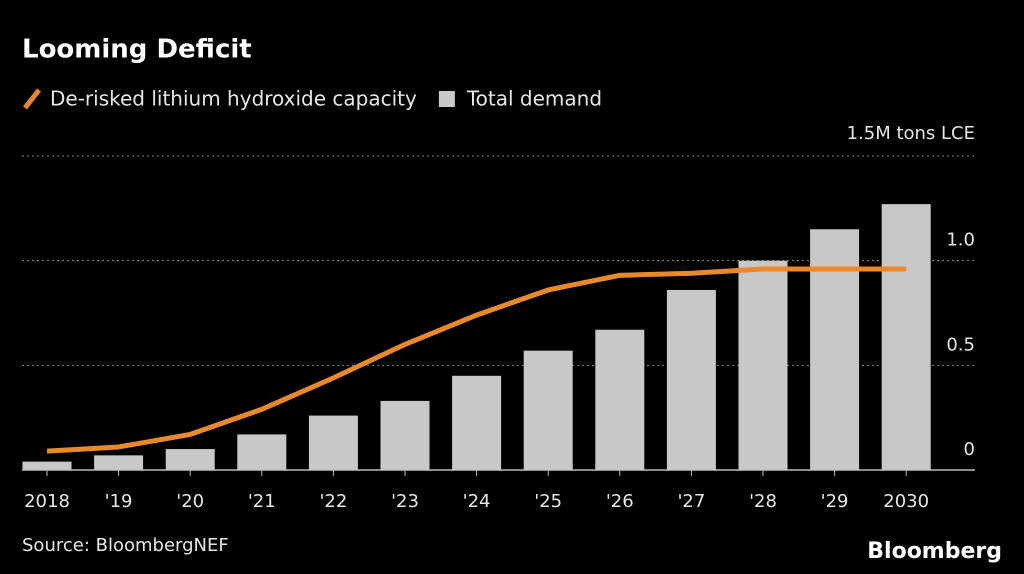 This screenshot has height=574, width=1024. I want to click on x-tick-label: 2030, so click(906, 501).